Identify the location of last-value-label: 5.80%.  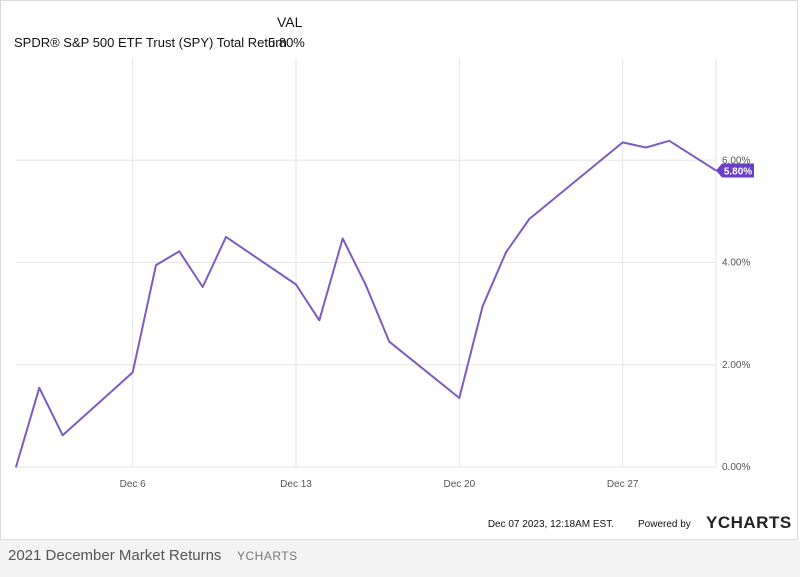
(738, 171).